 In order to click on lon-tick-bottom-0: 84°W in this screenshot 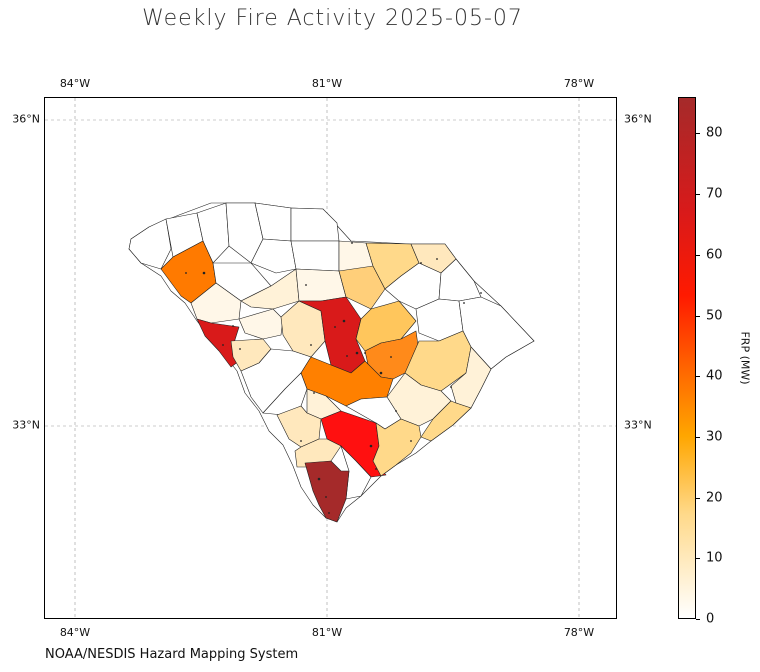, I will do `click(75, 632)`.